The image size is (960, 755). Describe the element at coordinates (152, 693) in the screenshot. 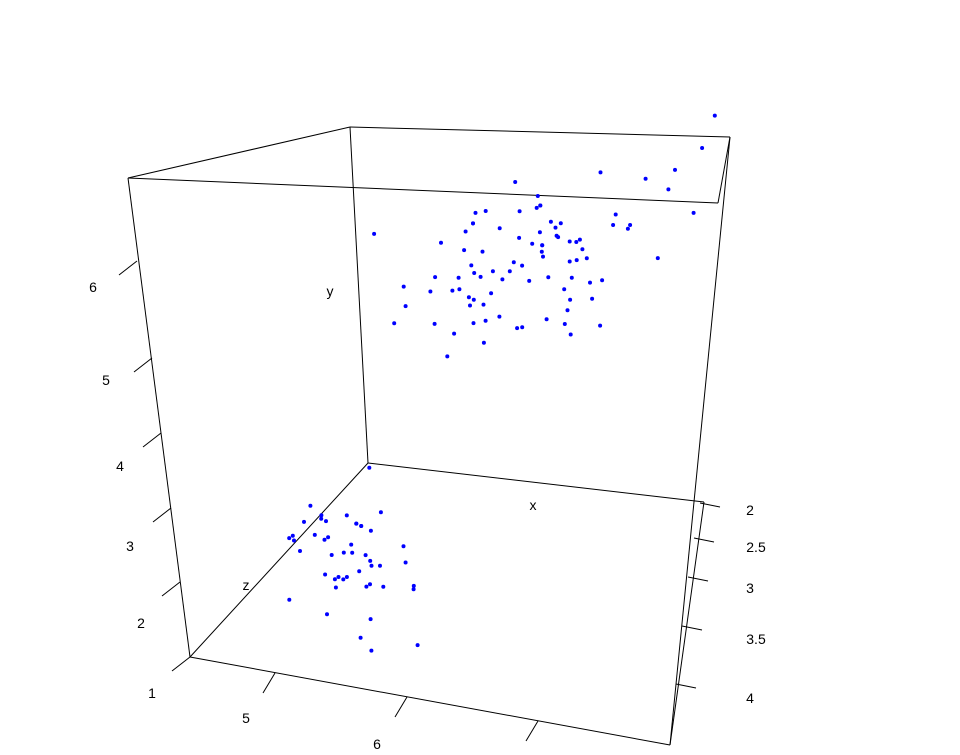

I see `z-tick-label: 1` at that location.